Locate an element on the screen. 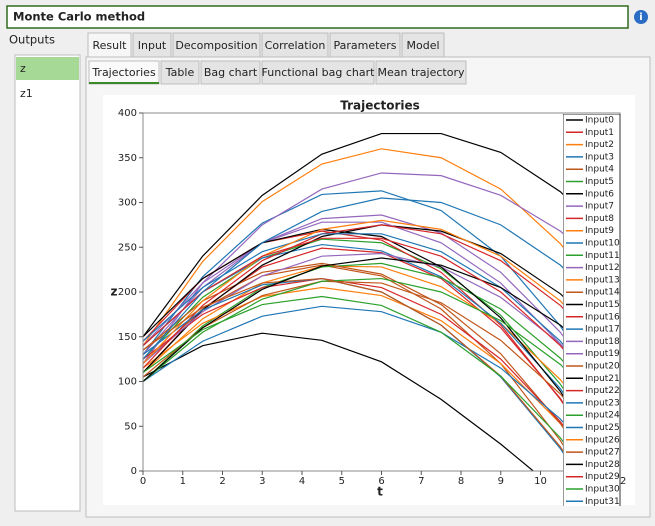  legend-label: Input24 is located at coordinates (602, 416).